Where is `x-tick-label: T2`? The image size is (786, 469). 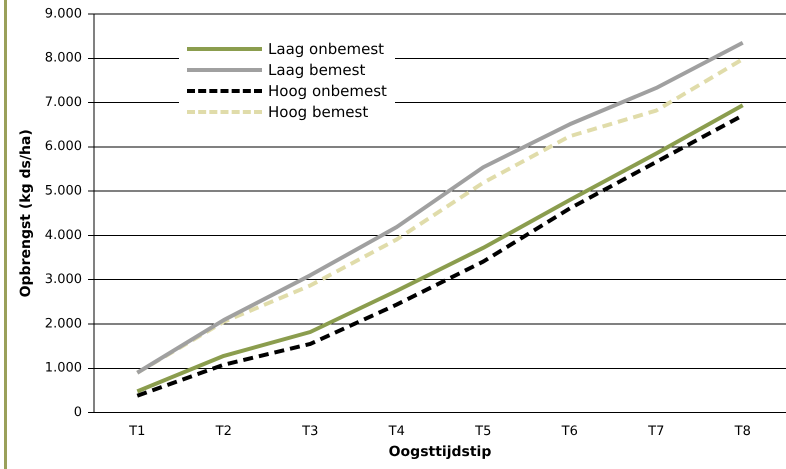
x-tick-label: T2 is located at coordinates (223, 431).